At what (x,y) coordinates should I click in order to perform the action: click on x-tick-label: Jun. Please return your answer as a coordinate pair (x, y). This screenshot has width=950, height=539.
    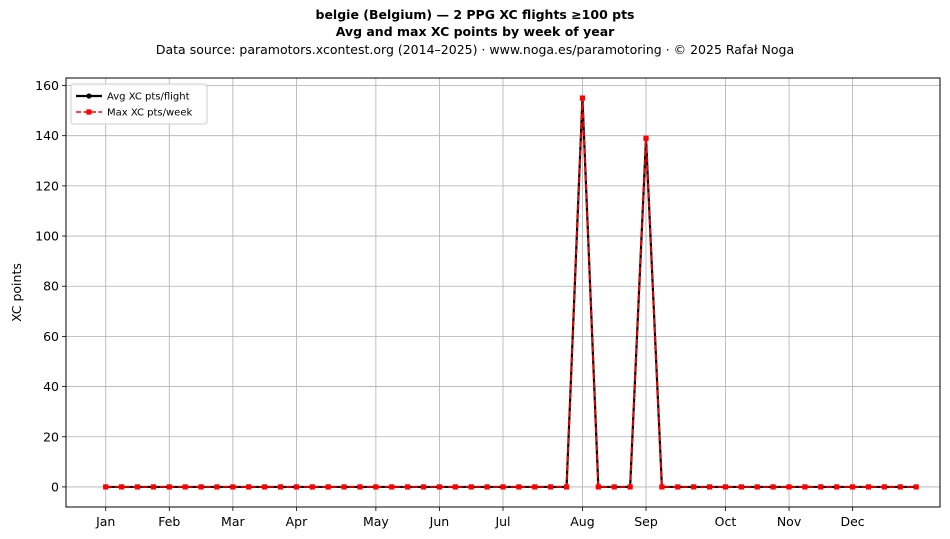
    Looking at the image, I should click on (439, 521).